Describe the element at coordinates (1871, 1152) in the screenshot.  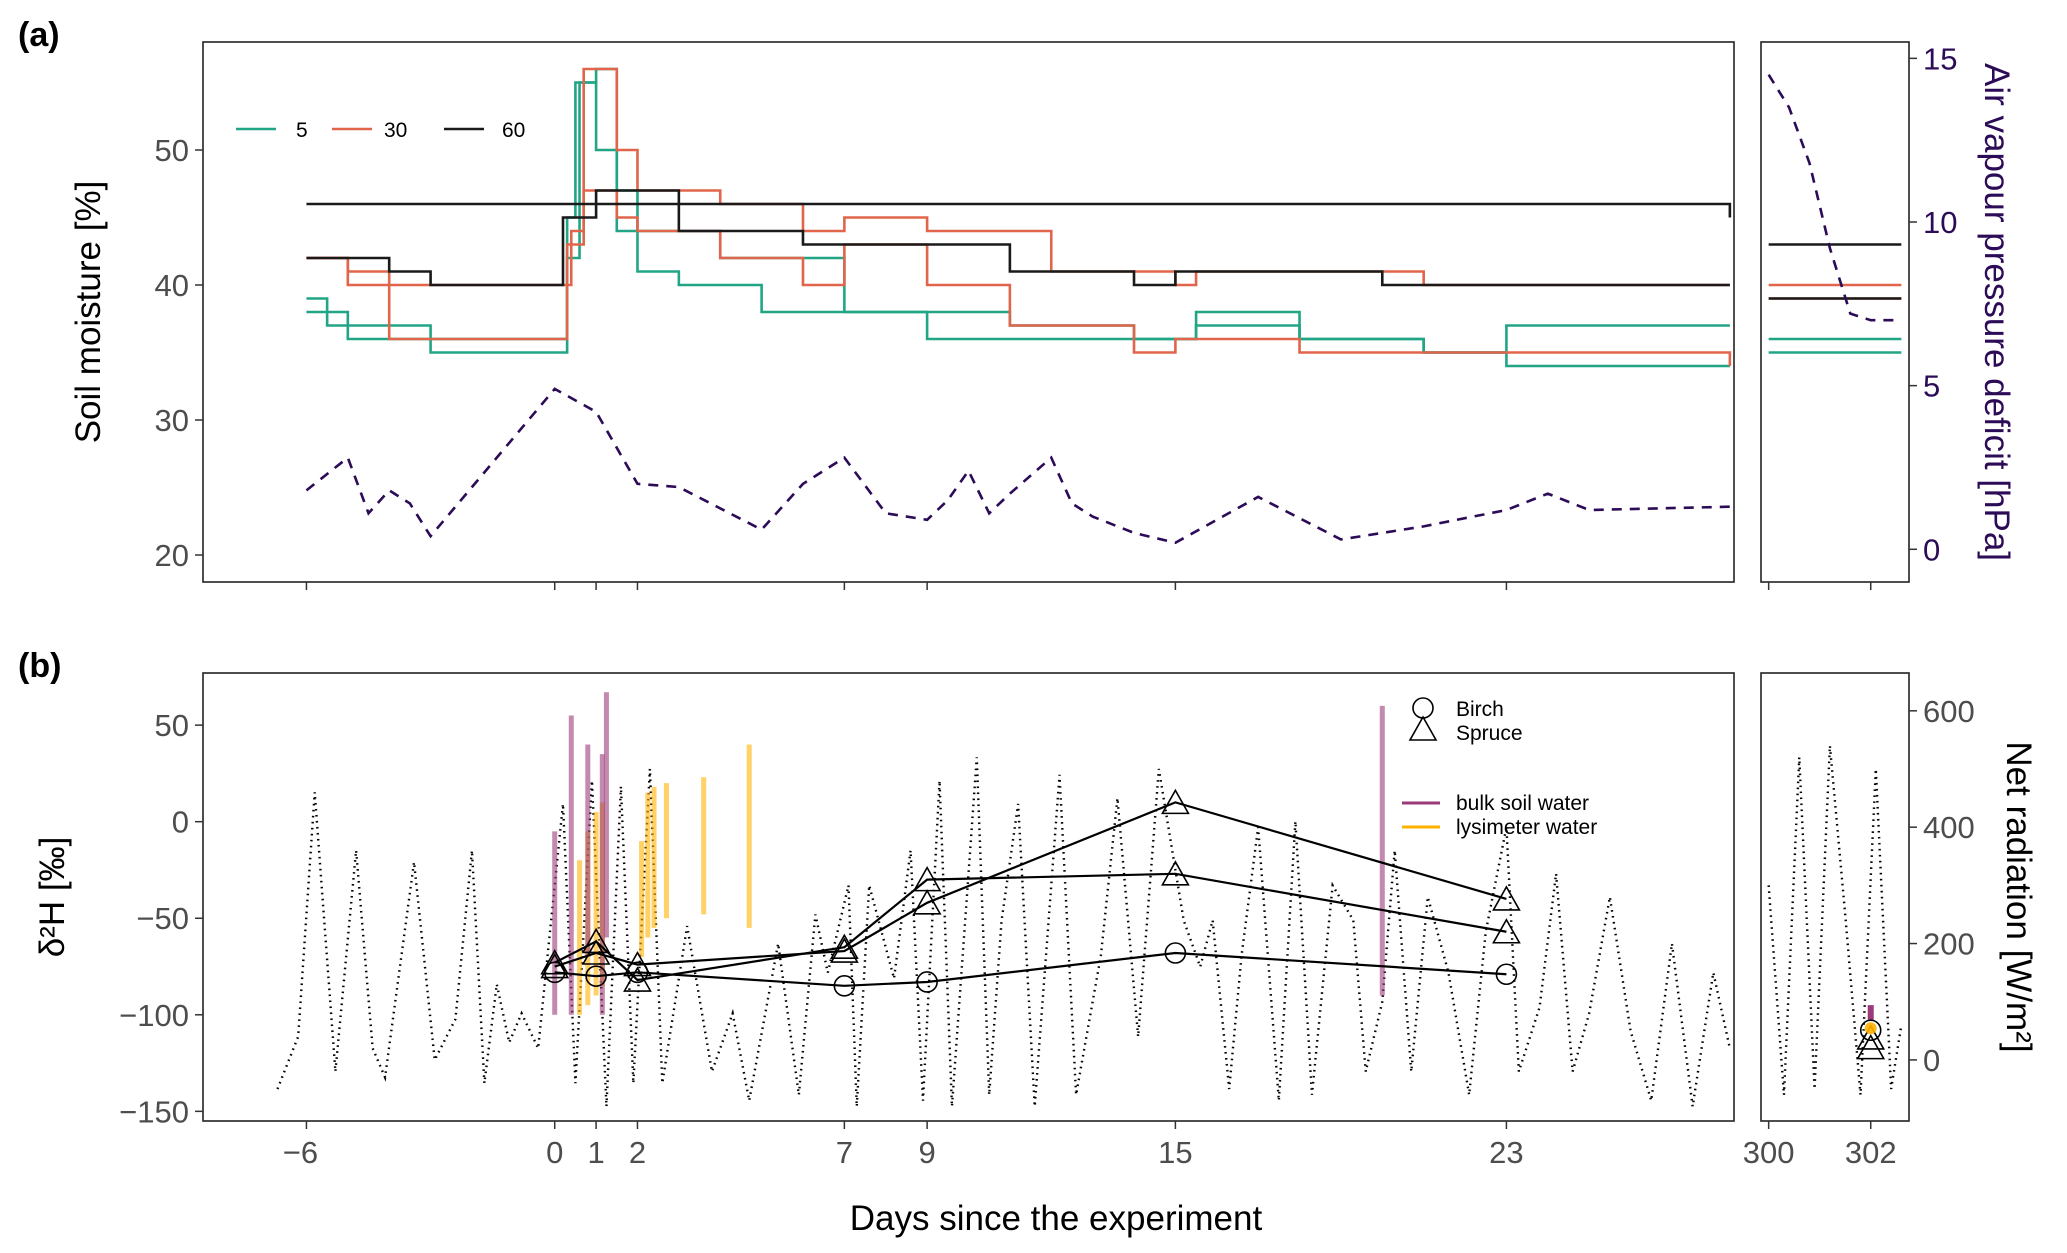
I see `x-tick-inset-label-302: 302` at that location.